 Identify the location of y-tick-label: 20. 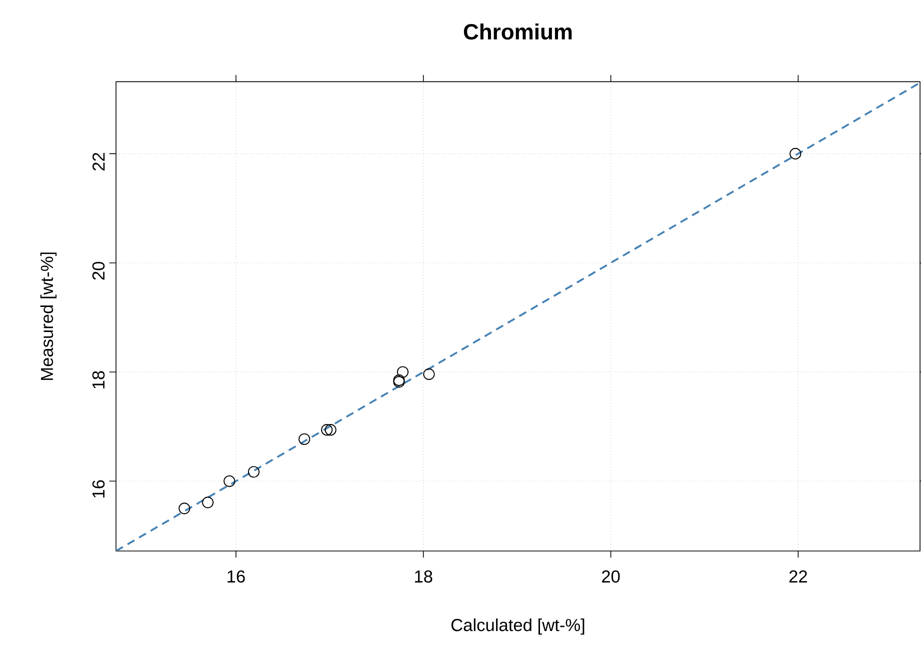
(98, 271).